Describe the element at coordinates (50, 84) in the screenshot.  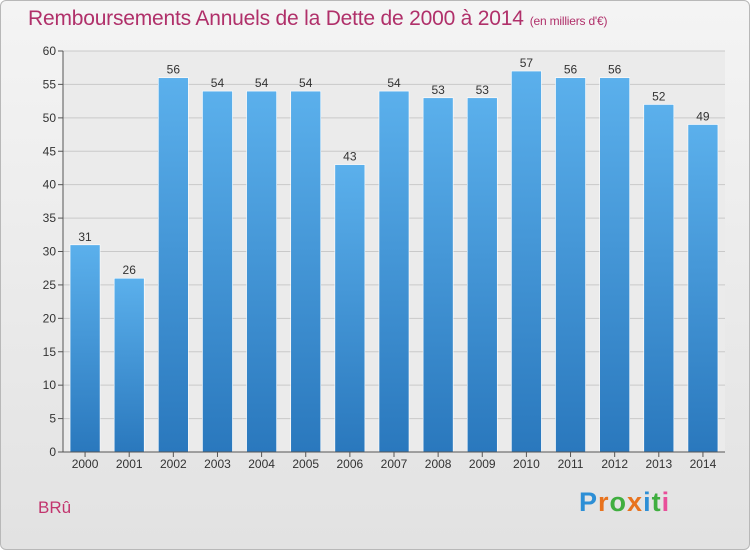
I see `y-tick-label: 55` at that location.